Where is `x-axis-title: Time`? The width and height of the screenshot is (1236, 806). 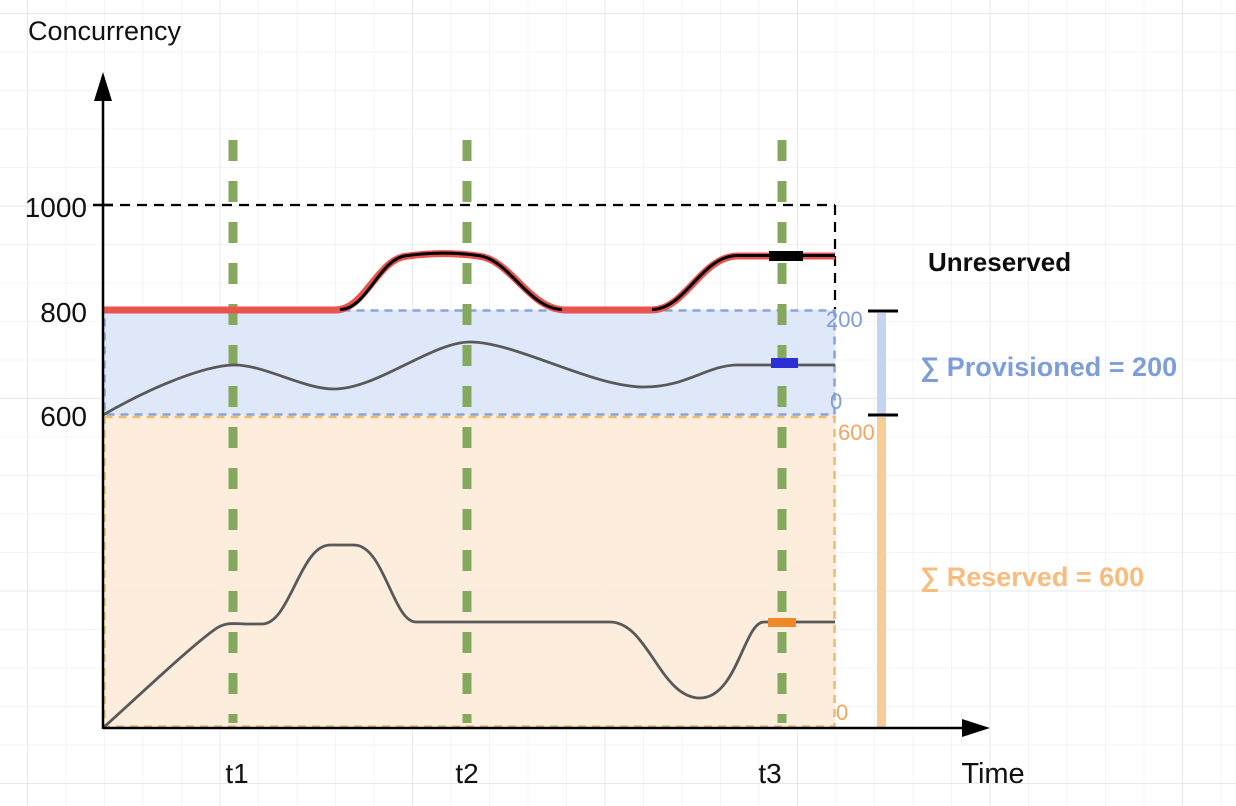
x-axis-title: Time is located at coordinates (993, 774).